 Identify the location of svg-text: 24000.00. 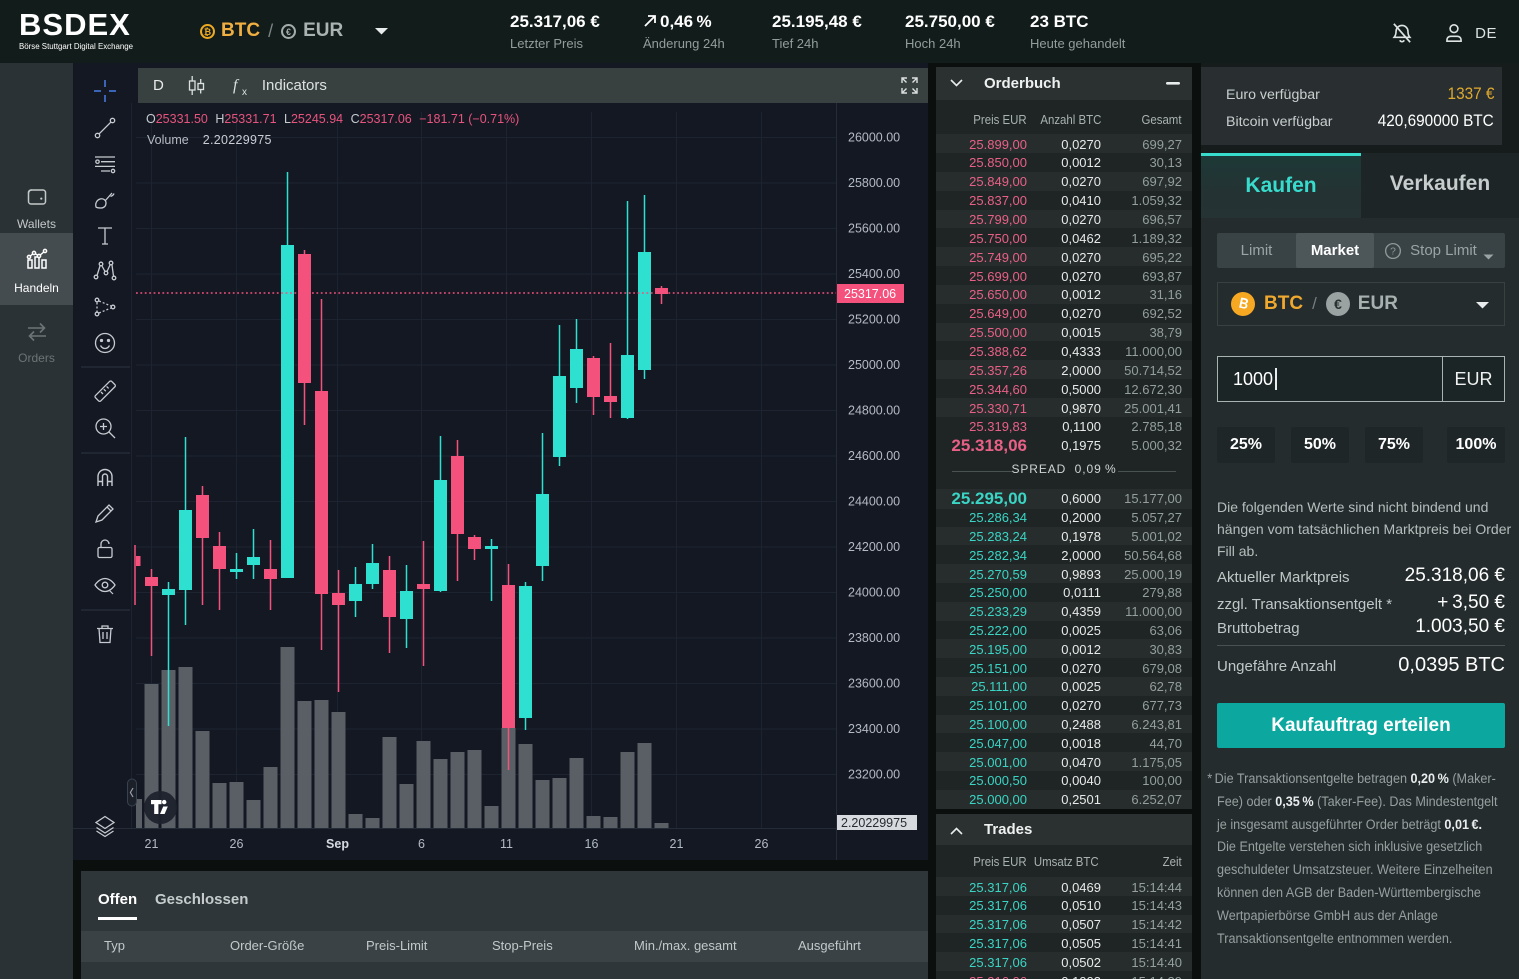
(874, 593).